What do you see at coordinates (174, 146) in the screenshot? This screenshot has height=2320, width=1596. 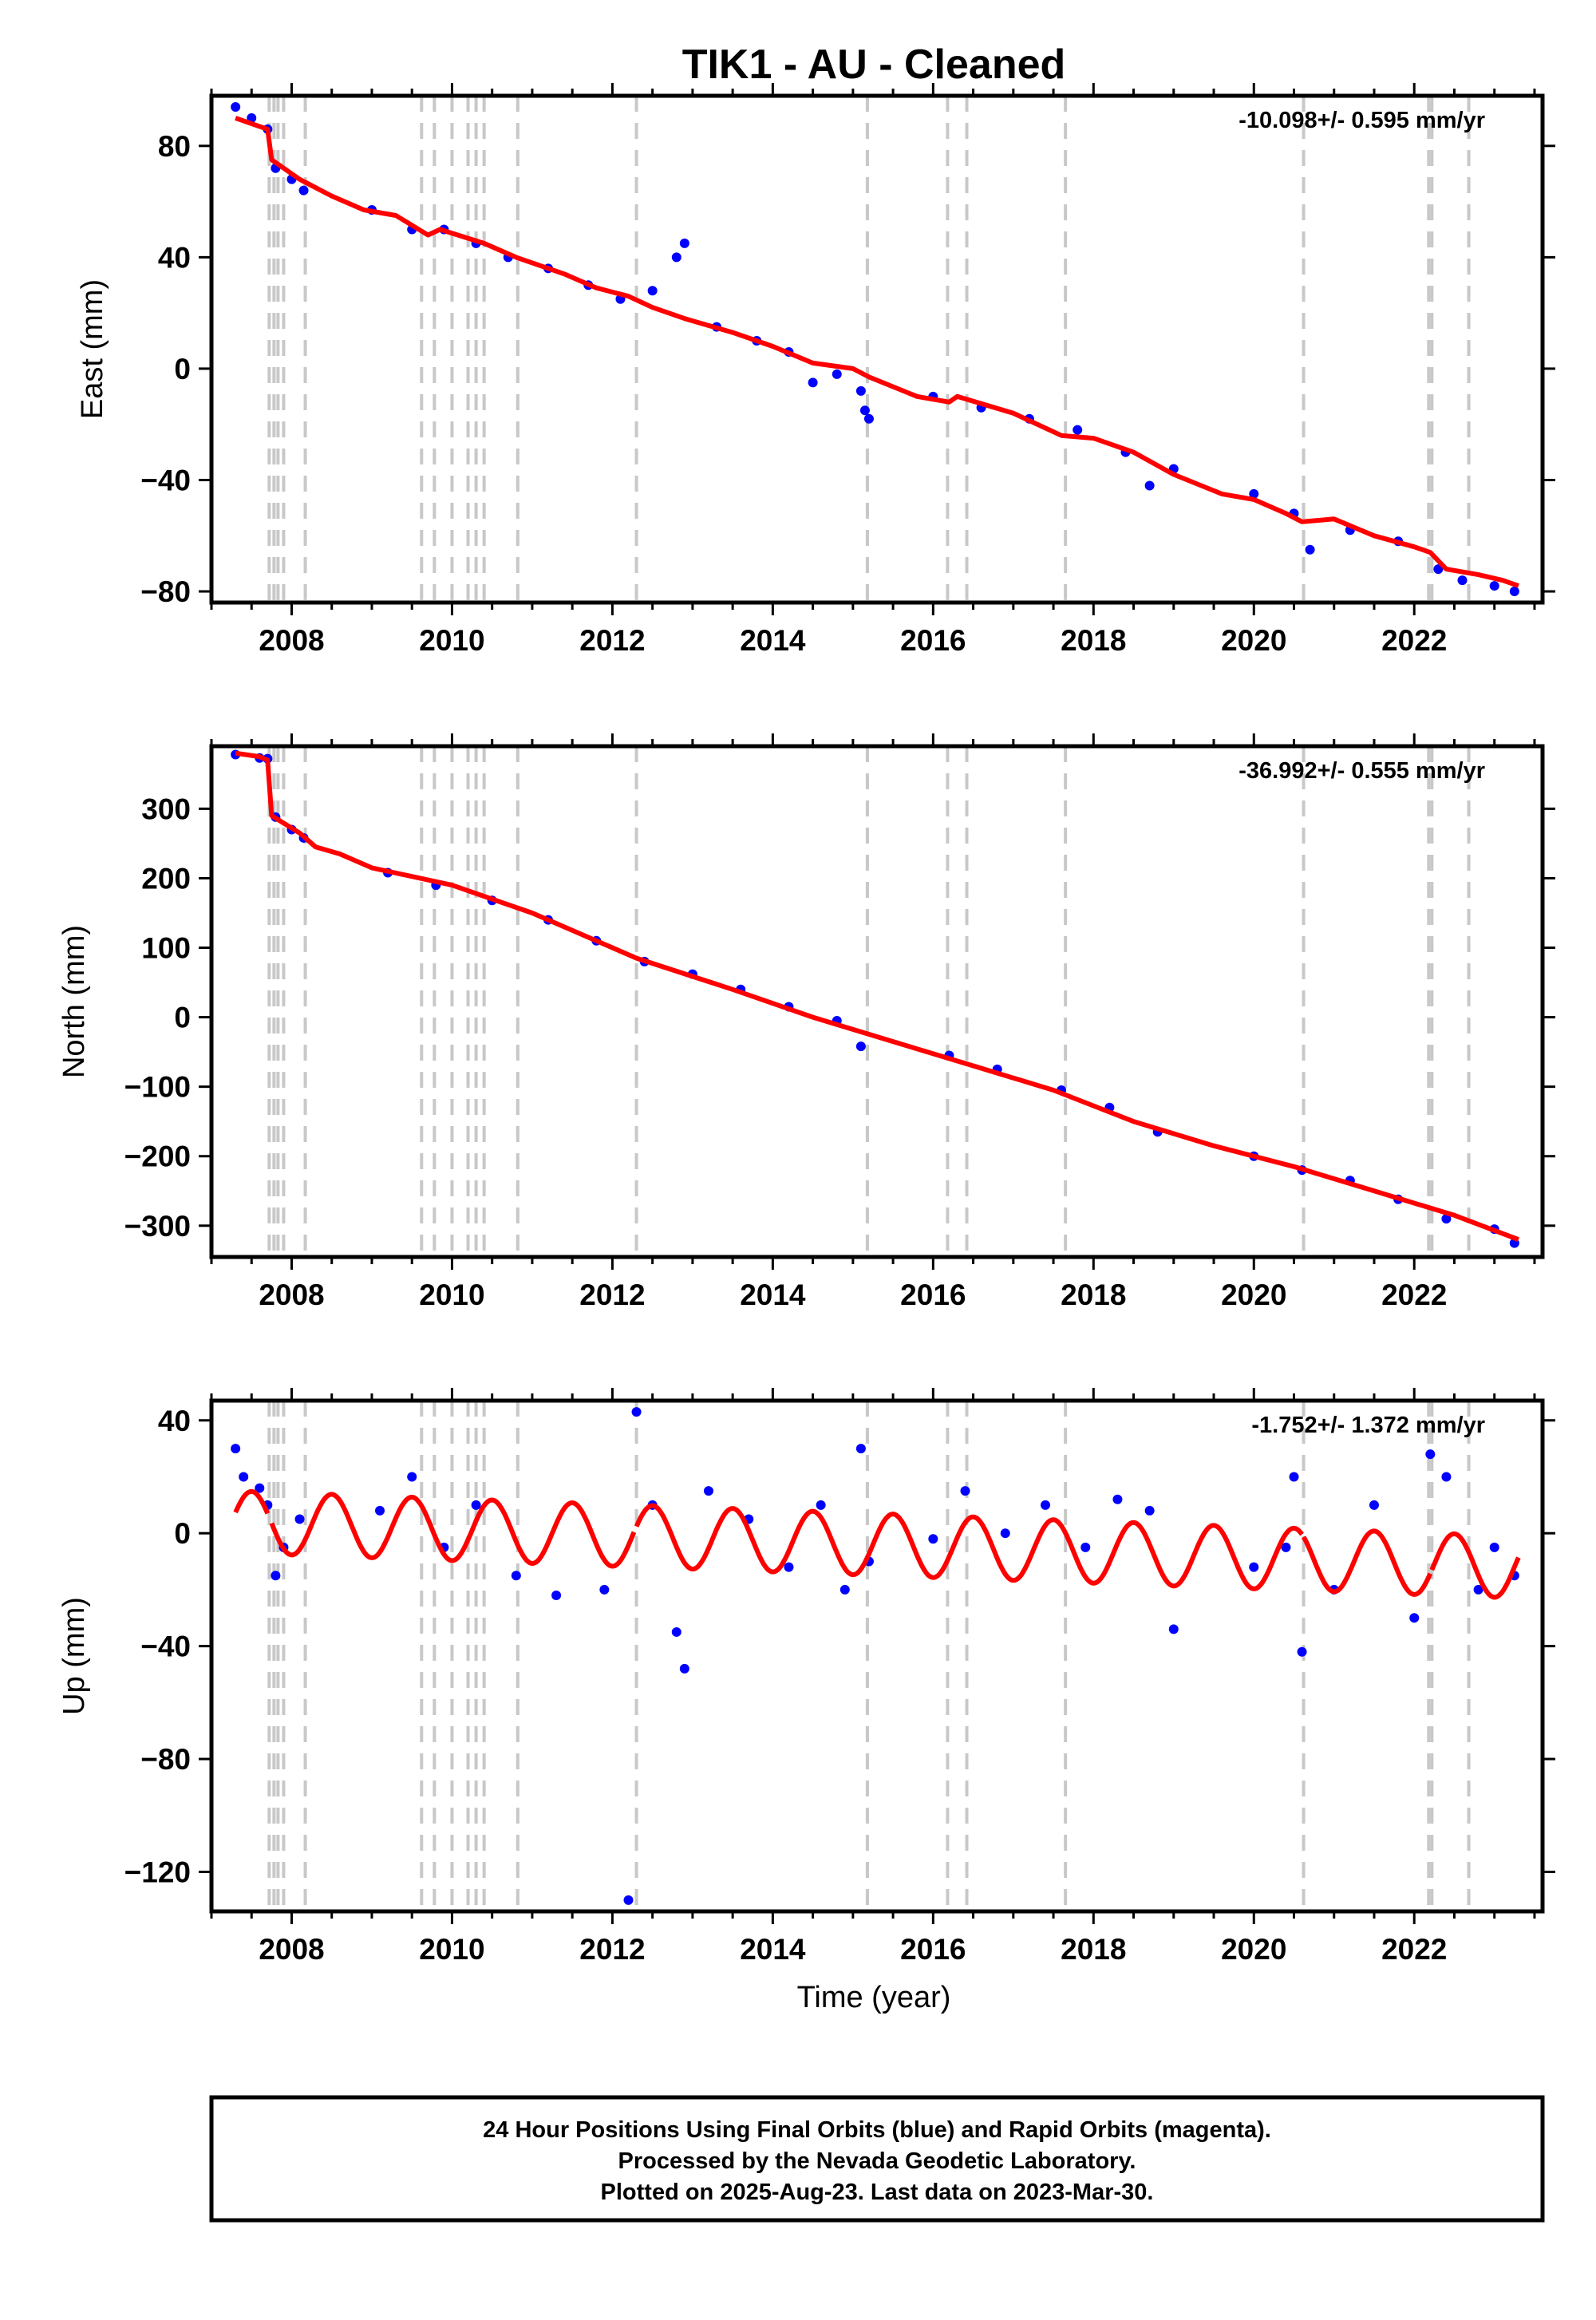 I see `y-tick-label: 80` at bounding box center [174, 146].